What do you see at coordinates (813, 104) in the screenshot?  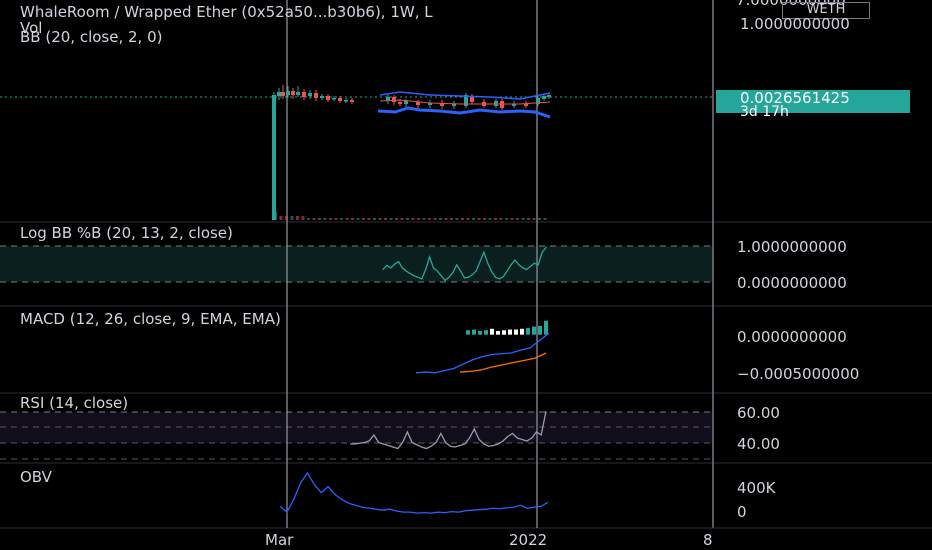 I see `last-price-tag: 0.0026561425 3d 17h` at bounding box center [813, 104].